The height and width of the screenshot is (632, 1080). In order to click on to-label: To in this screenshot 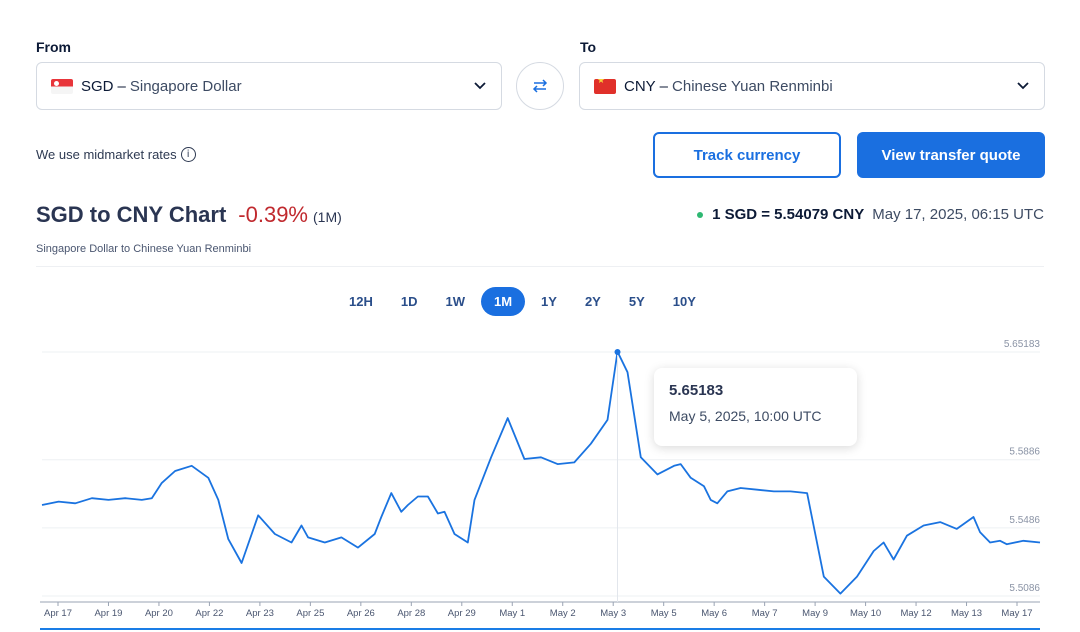, I will do `click(588, 47)`.